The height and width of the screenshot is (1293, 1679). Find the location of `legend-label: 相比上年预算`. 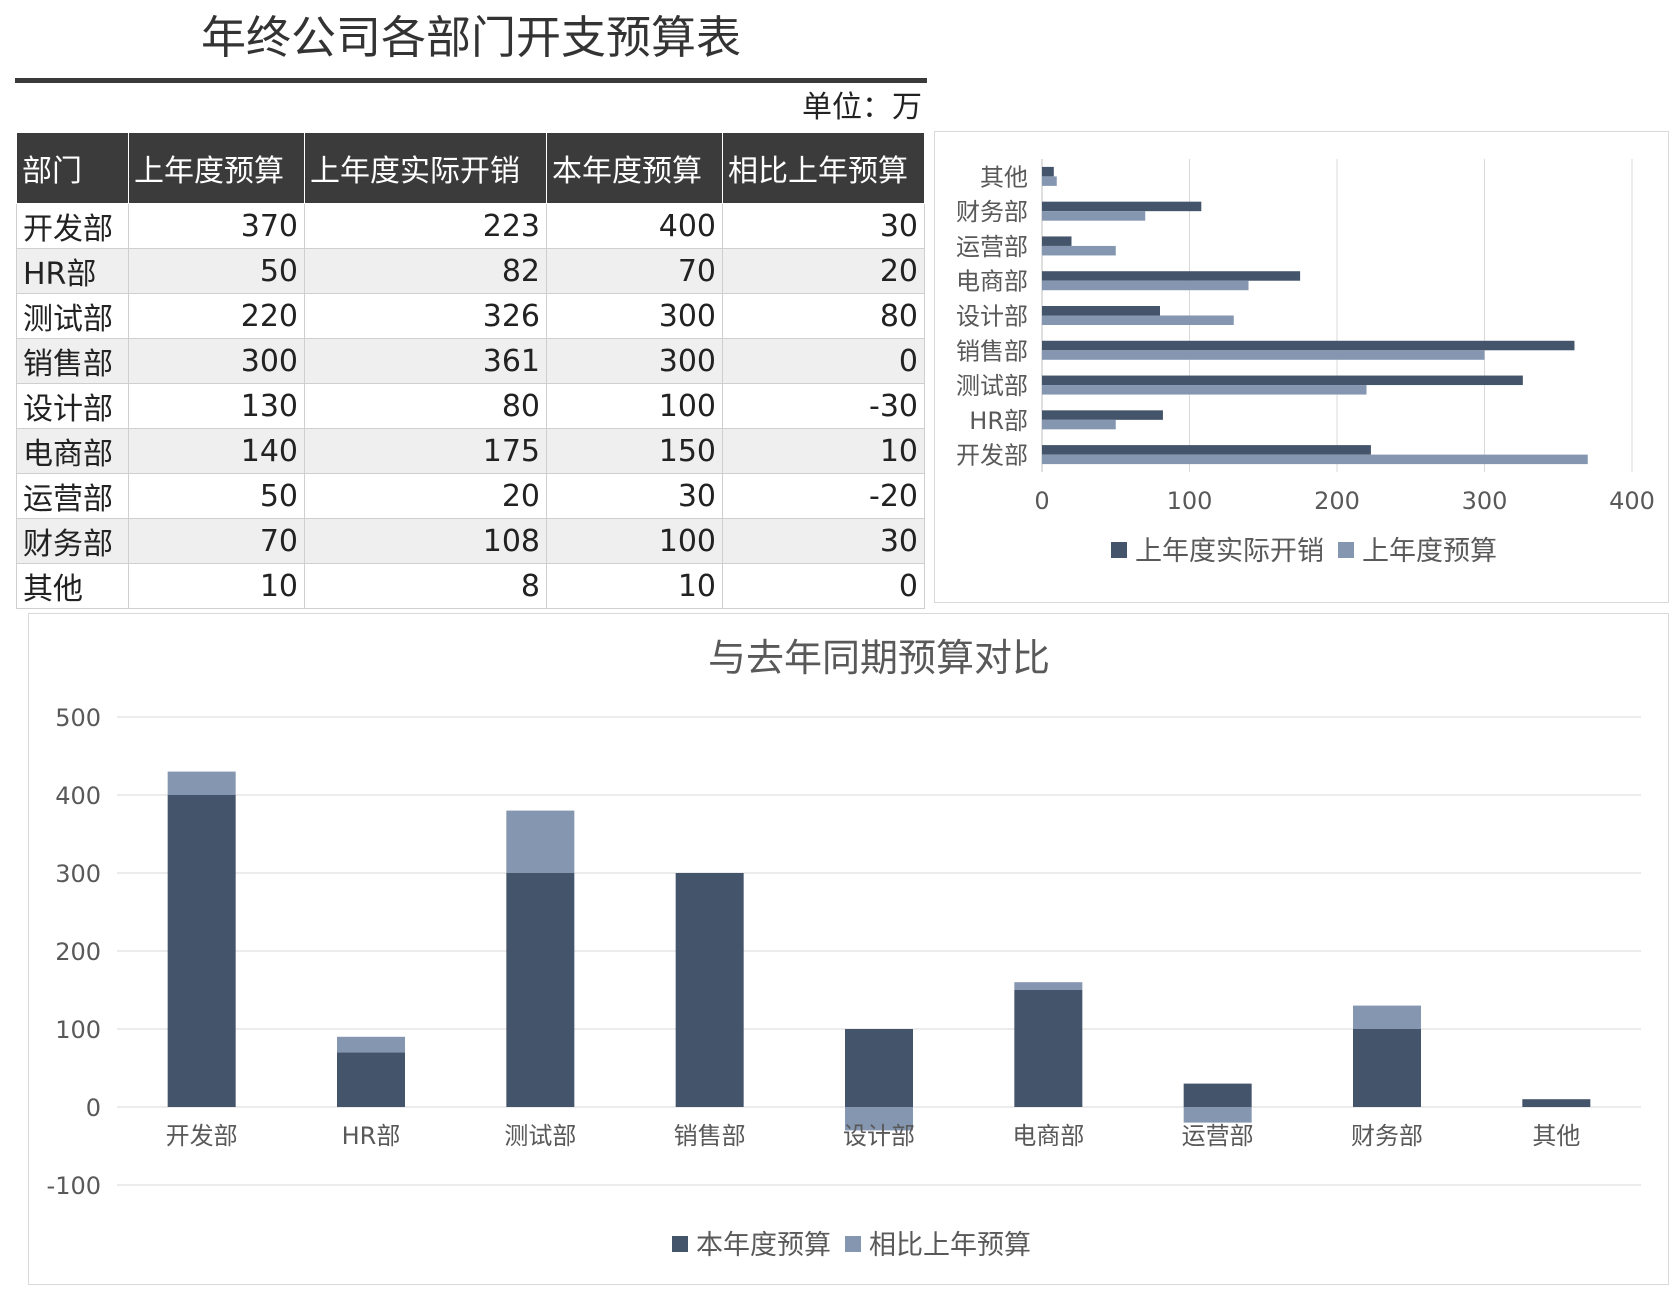

legend-label: 相比上年预算 is located at coordinates (950, 1245).